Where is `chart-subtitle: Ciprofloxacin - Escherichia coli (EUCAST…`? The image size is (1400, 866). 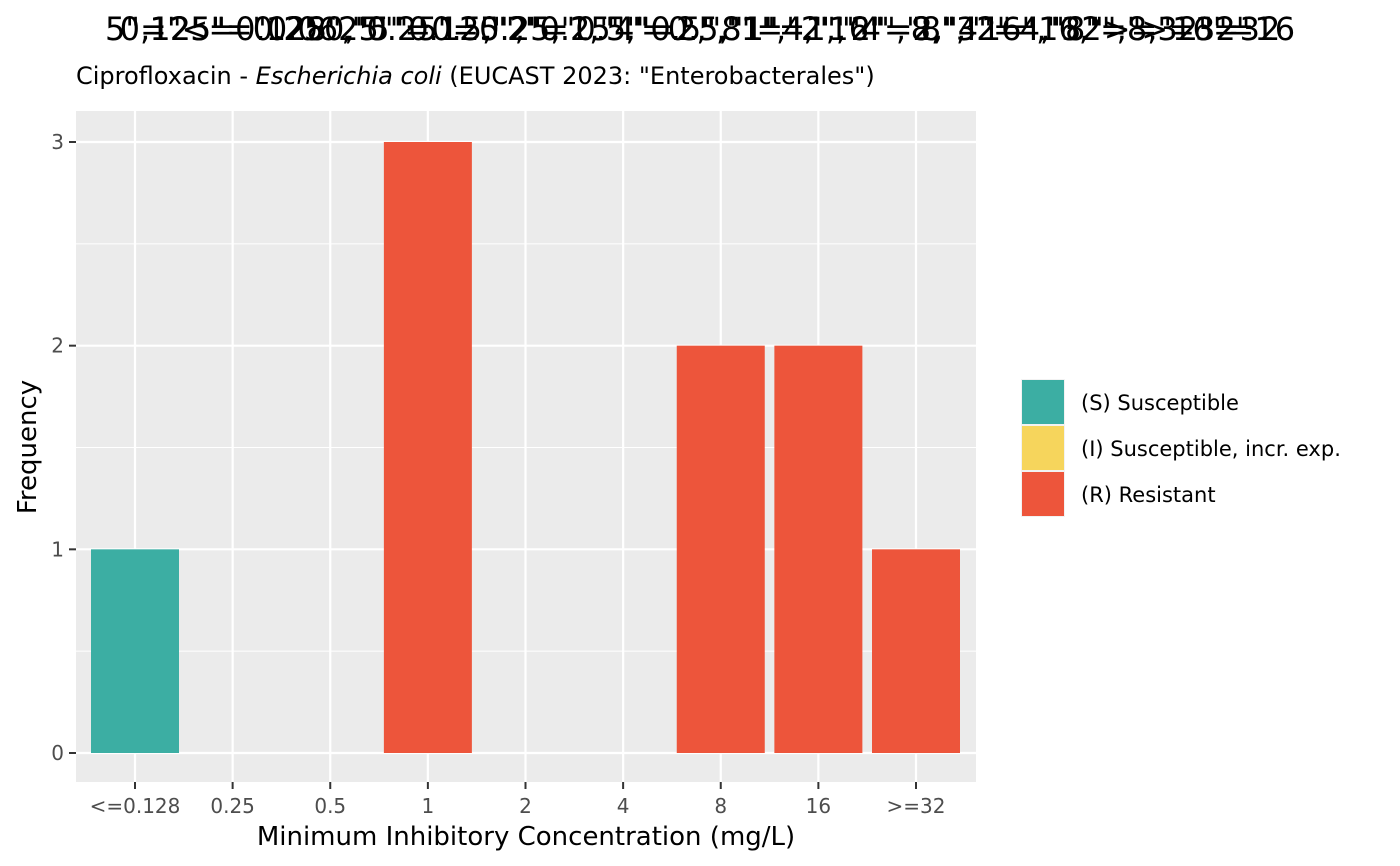 chart-subtitle: Ciprofloxacin - Escherichia coli (EUCAST… is located at coordinates (475, 76).